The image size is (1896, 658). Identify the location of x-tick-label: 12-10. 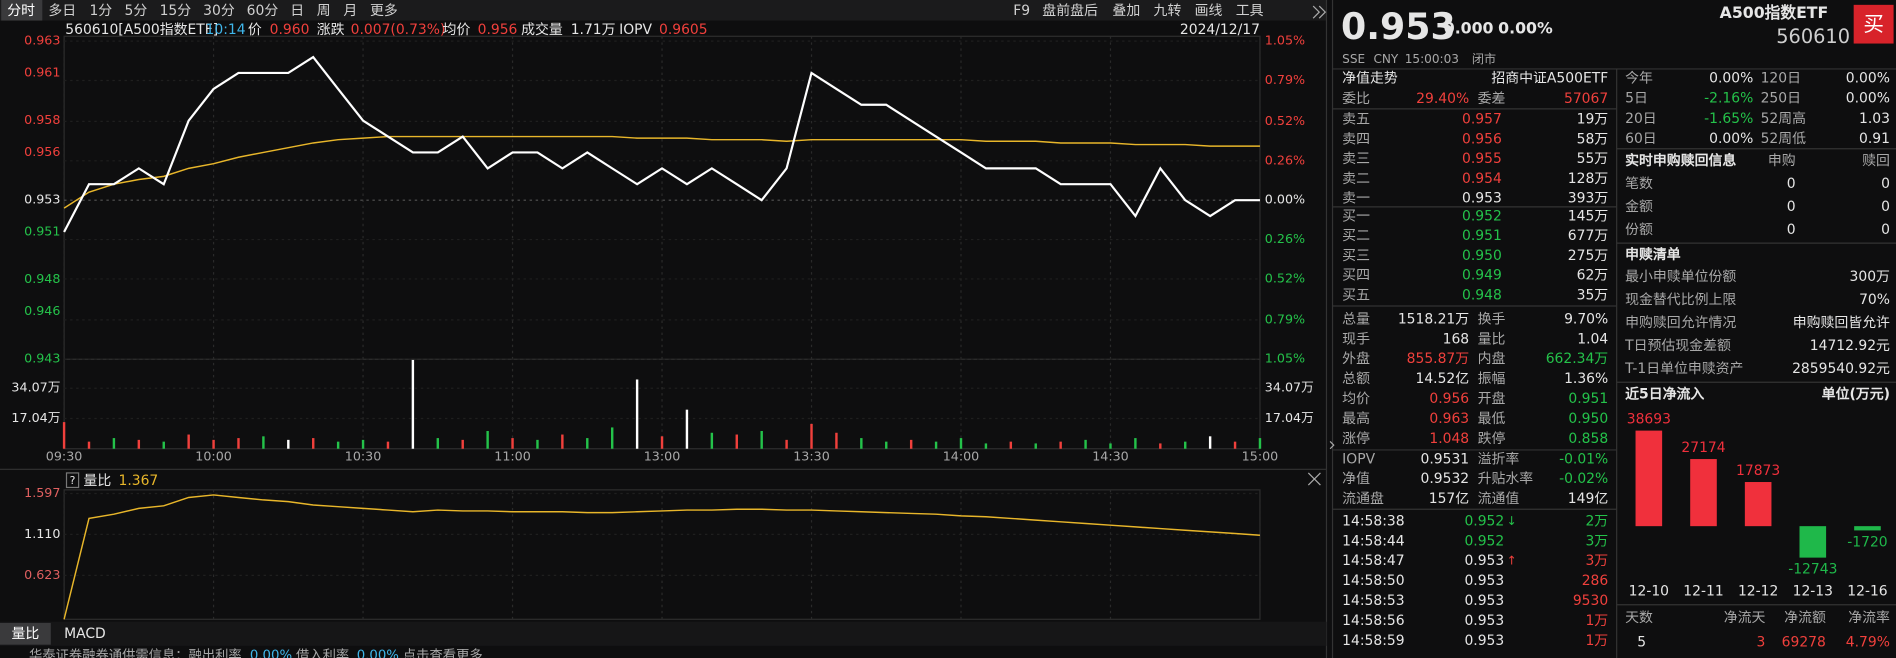
(1649, 591).